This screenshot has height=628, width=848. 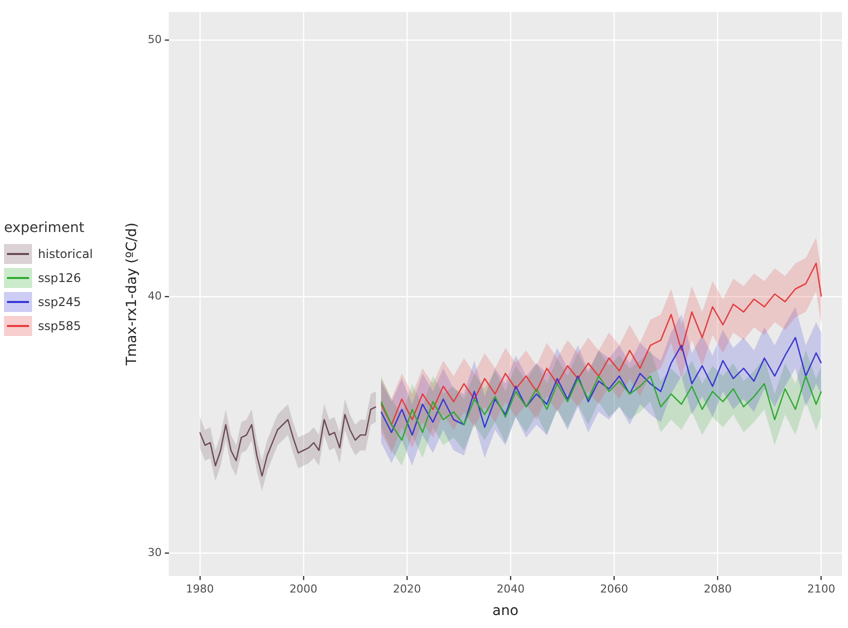 What do you see at coordinates (303, 589) in the screenshot?
I see `x-tick-label: 2000` at bounding box center [303, 589].